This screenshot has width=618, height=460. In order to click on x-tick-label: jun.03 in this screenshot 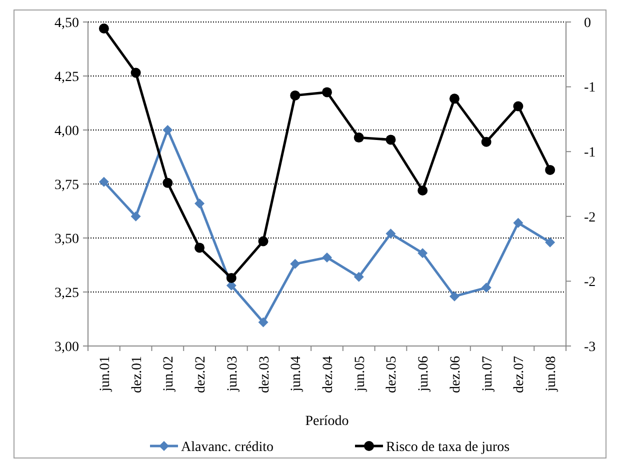, I will do `click(232, 374)`.